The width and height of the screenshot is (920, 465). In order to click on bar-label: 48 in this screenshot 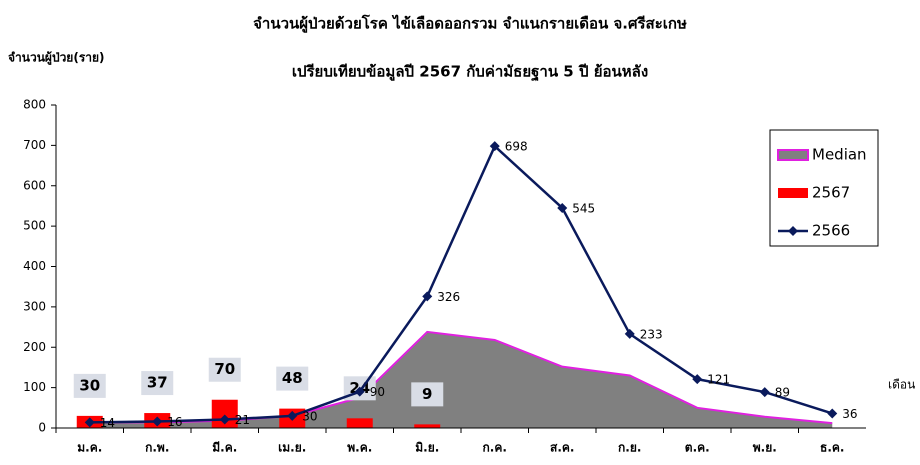, I will do `click(292, 378)`.